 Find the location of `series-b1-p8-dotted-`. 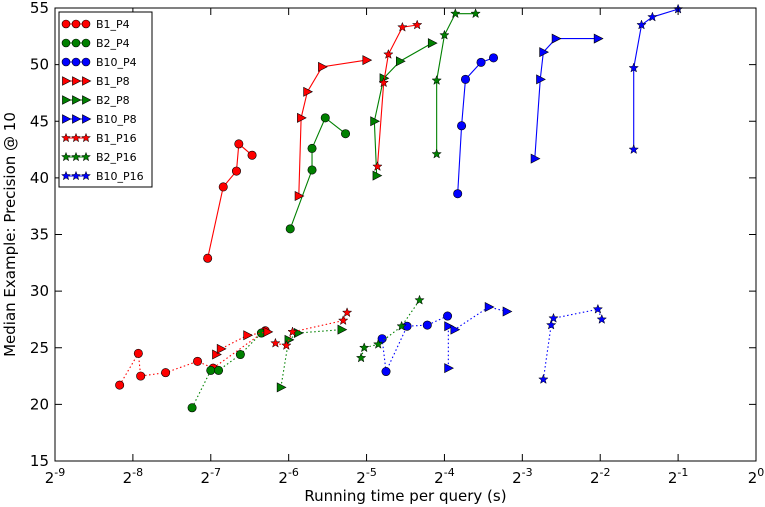

series-b1-p8-dotted- is located at coordinates (243, 343).